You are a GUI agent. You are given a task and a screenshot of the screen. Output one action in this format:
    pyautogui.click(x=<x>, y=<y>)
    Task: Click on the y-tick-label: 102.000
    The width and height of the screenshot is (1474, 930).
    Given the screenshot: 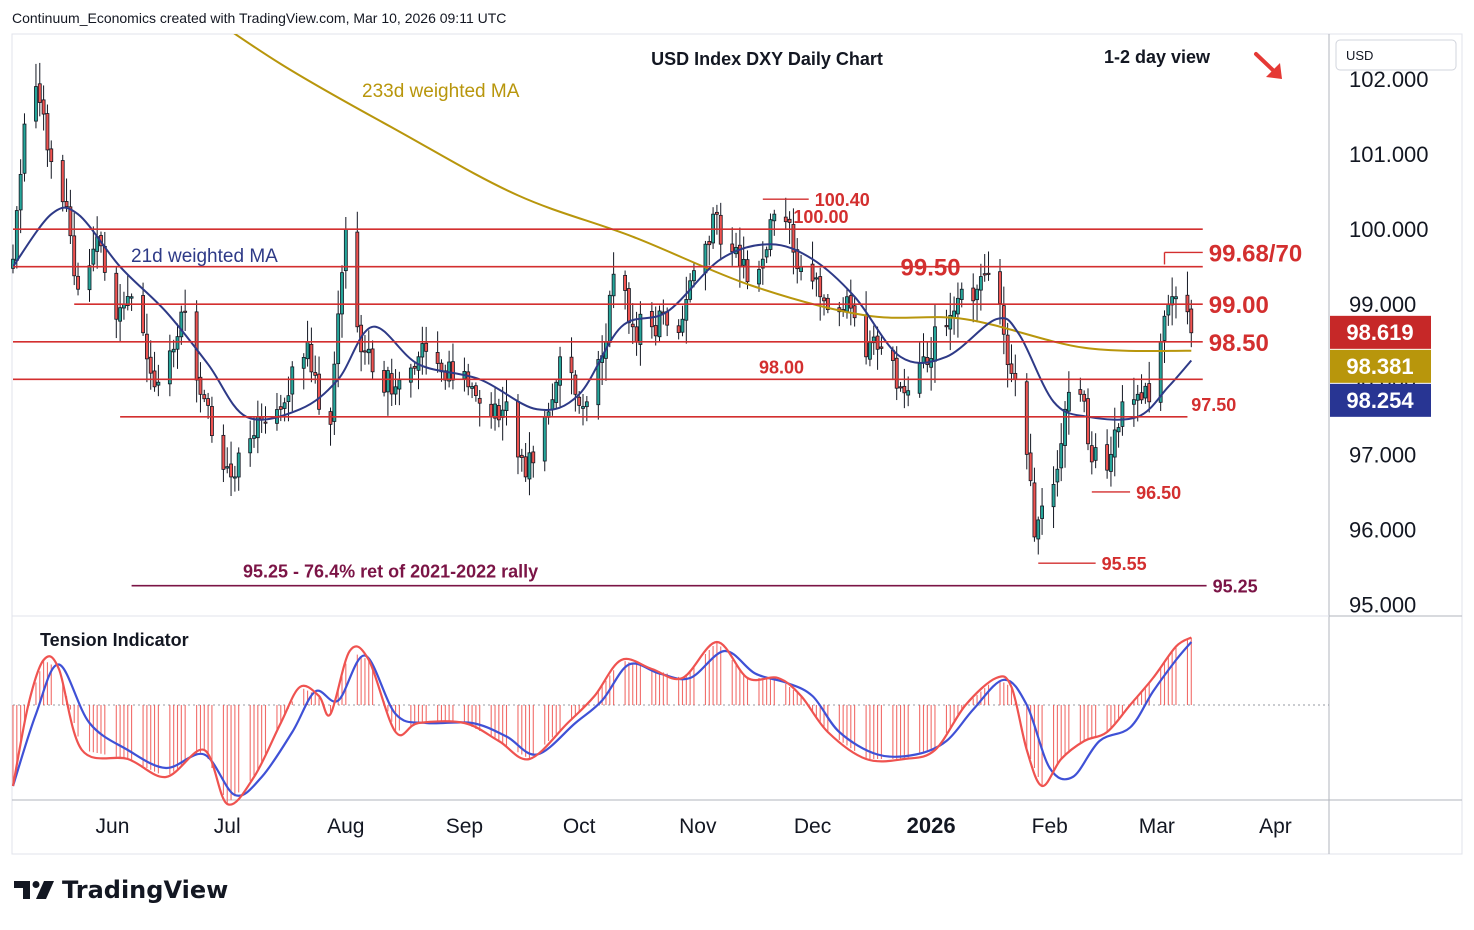 What is the action you would take?
    pyautogui.click(x=1389, y=79)
    